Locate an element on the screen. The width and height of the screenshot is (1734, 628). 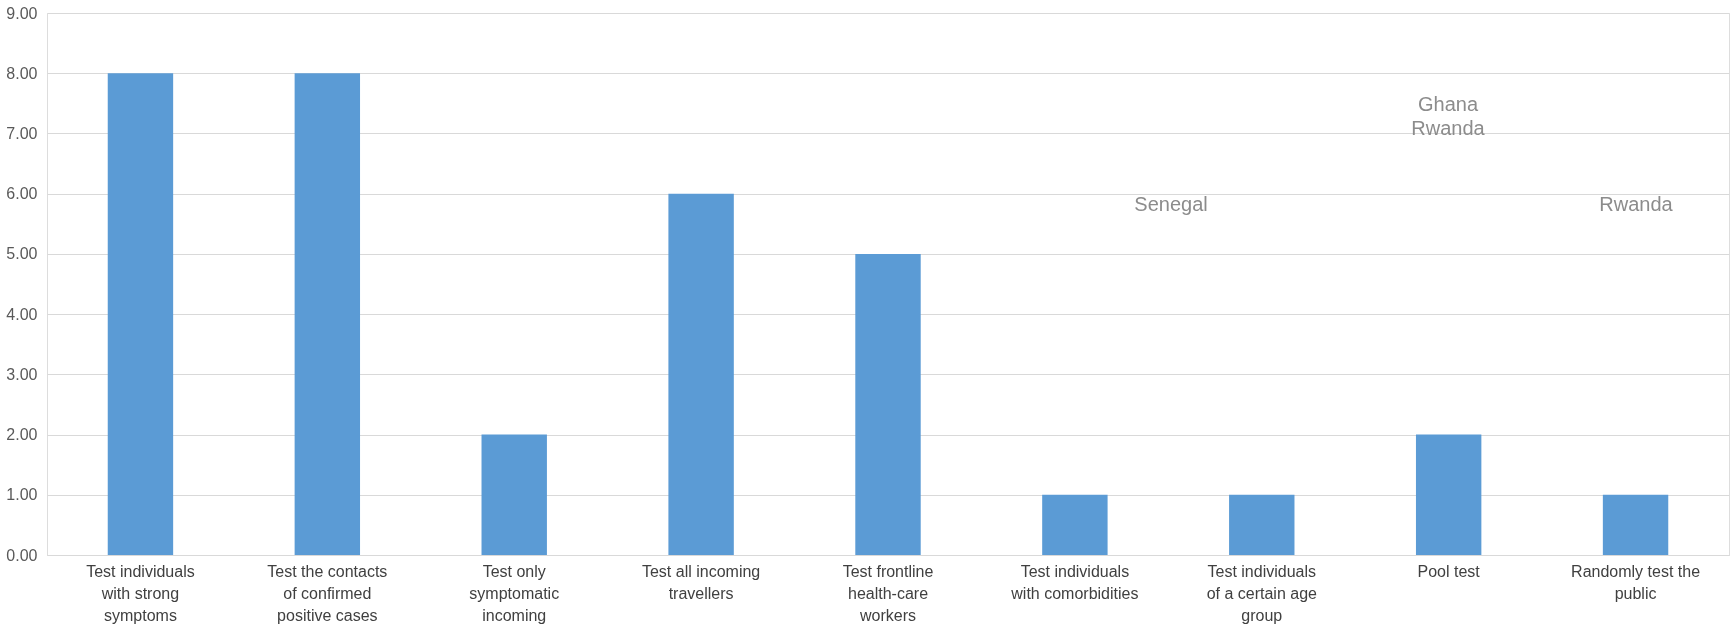
annotation: Senegal is located at coordinates (1171, 204).